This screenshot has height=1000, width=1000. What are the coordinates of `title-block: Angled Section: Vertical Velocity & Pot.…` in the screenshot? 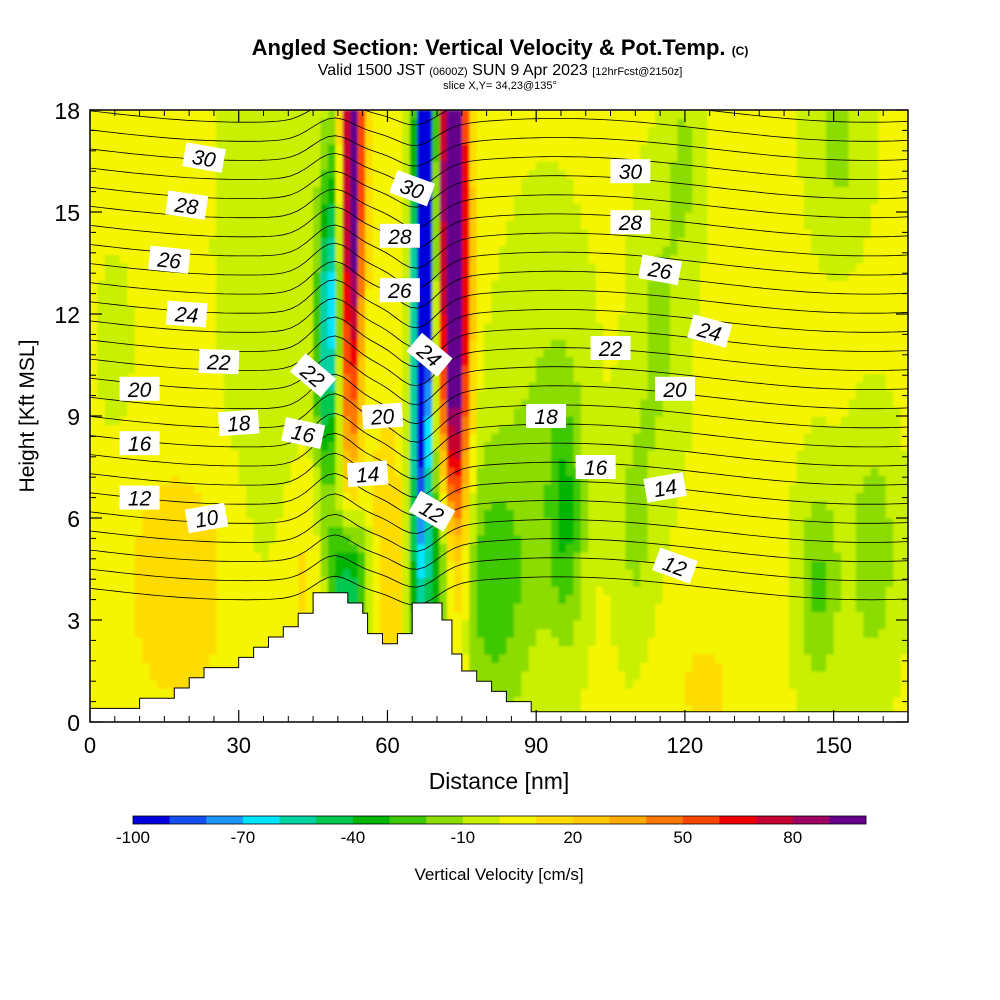 It's located at (500, 64).